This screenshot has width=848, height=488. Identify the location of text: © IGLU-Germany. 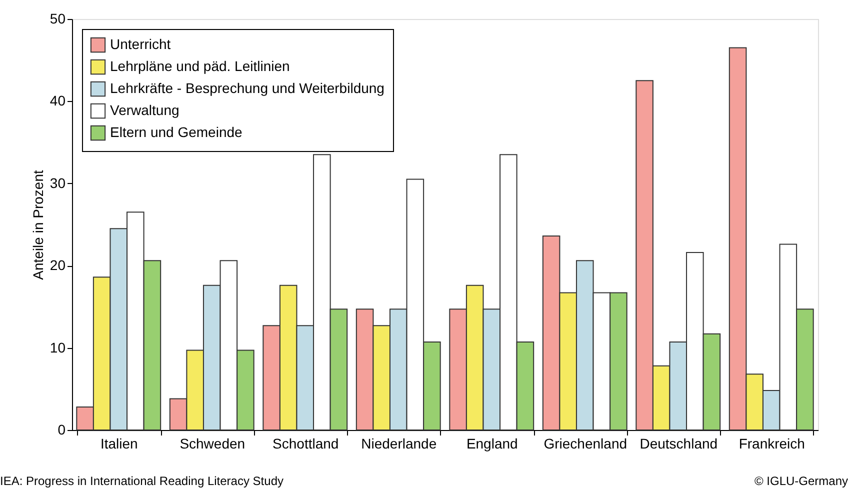
(801, 481).